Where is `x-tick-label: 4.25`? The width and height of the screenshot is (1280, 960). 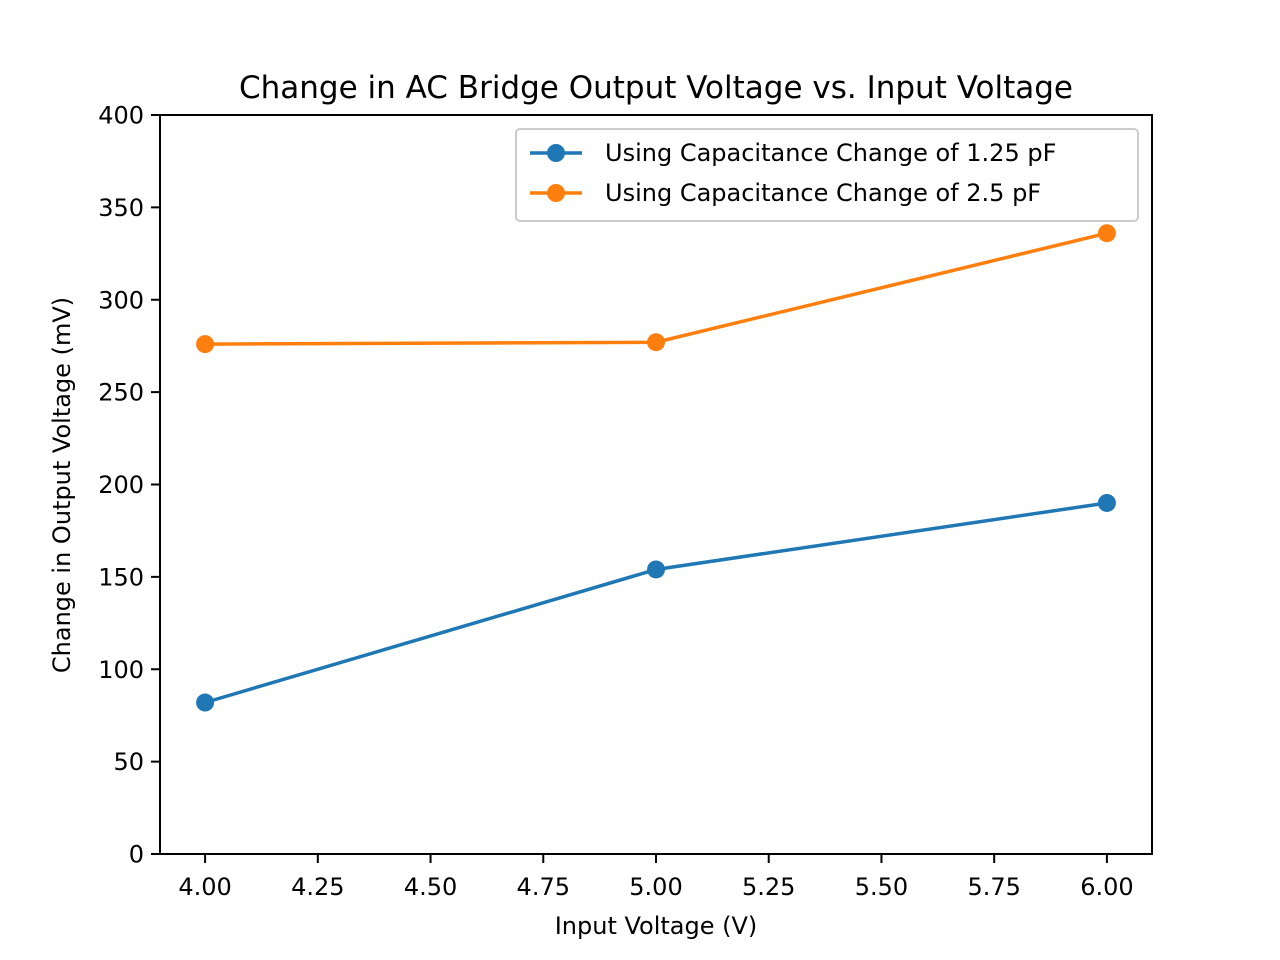 x-tick-label: 4.25 is located at coordinates (317, 887).